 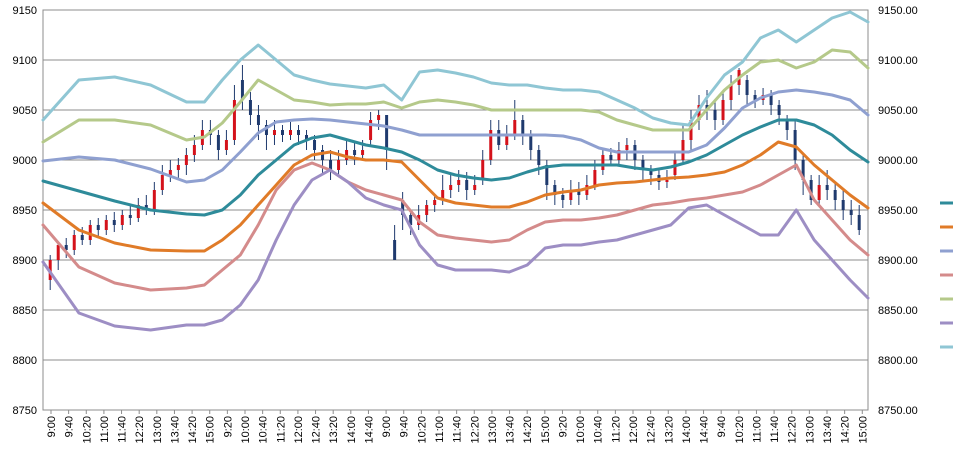 I want to click on y-tick-label-right: 8750.00, so click(x=898, y=411).